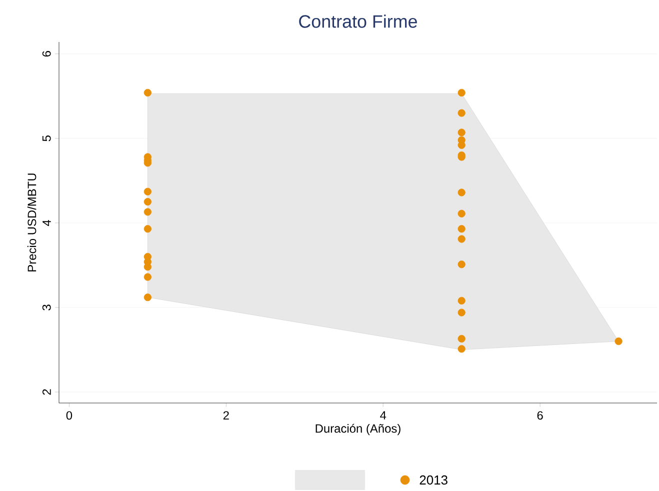 This screenshot has height=491, width=659. Describe the element at coordinates (46, 392) in the screenshot. I see `y-tick-label: 2` at that location.